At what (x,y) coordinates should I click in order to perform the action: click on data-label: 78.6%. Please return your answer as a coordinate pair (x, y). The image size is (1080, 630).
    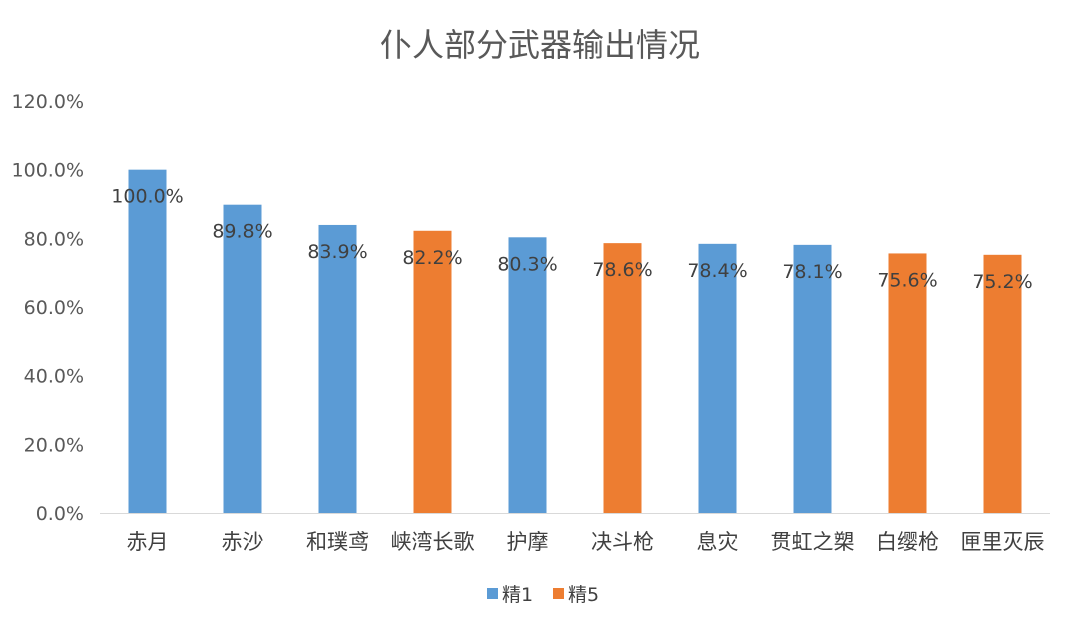
    Looking at the image, I should click on (622, 270).